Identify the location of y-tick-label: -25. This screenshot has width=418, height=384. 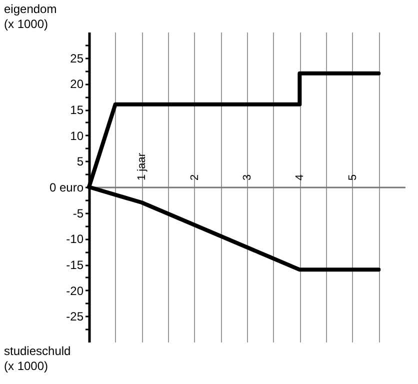
(75, 317).